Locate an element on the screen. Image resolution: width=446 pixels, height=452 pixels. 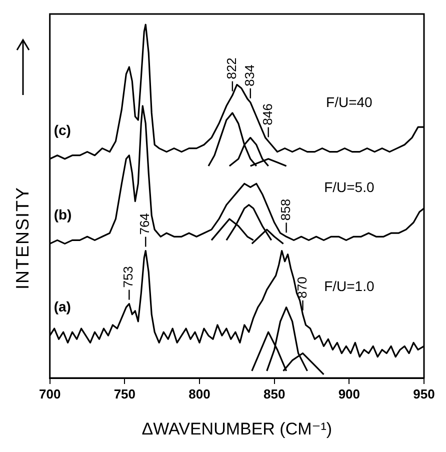
annotation: 764 is located at coordinates (144, 224).